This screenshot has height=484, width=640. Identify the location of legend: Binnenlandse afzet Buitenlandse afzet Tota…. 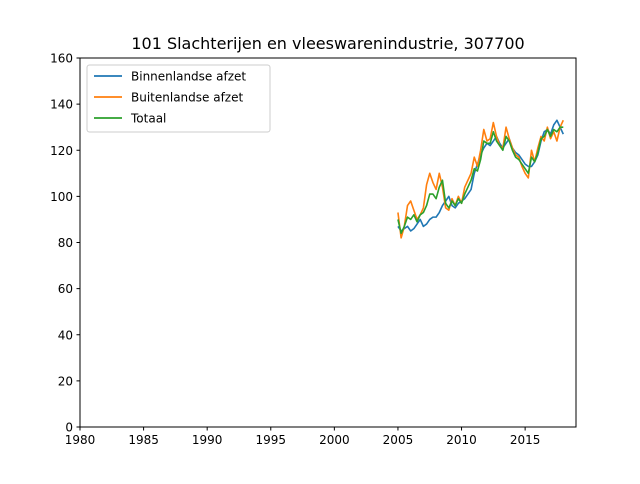
(178, 98).